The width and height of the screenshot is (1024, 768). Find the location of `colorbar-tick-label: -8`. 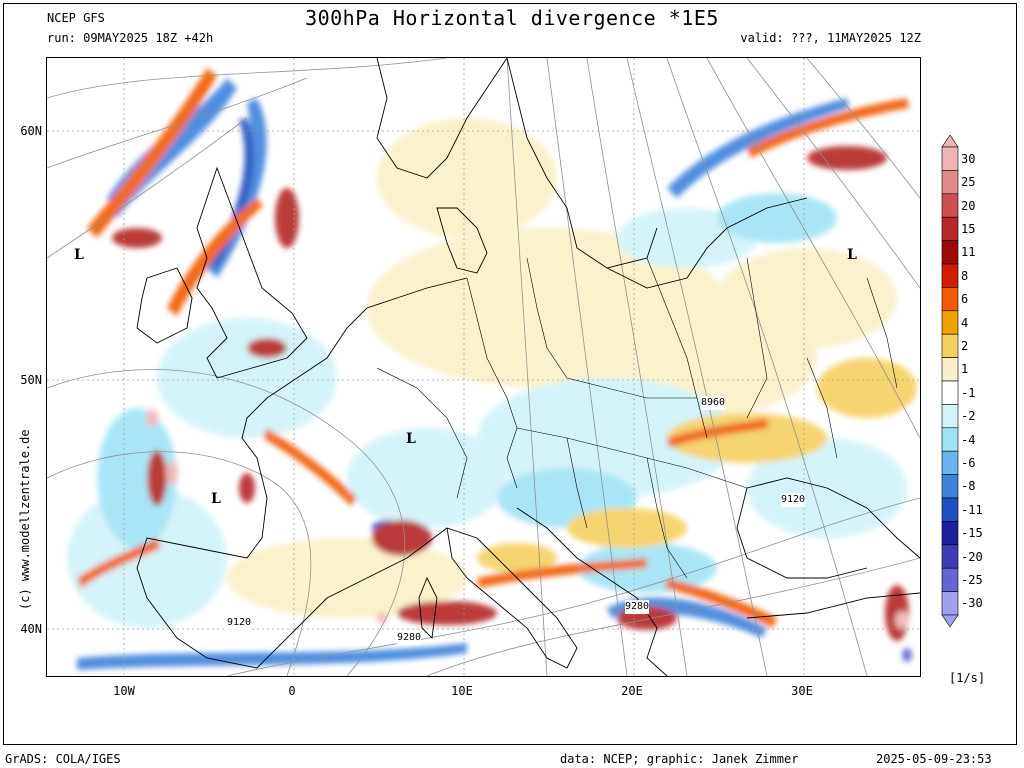

colorbar-tick-label: -8 is located at coordinates (968, 486).